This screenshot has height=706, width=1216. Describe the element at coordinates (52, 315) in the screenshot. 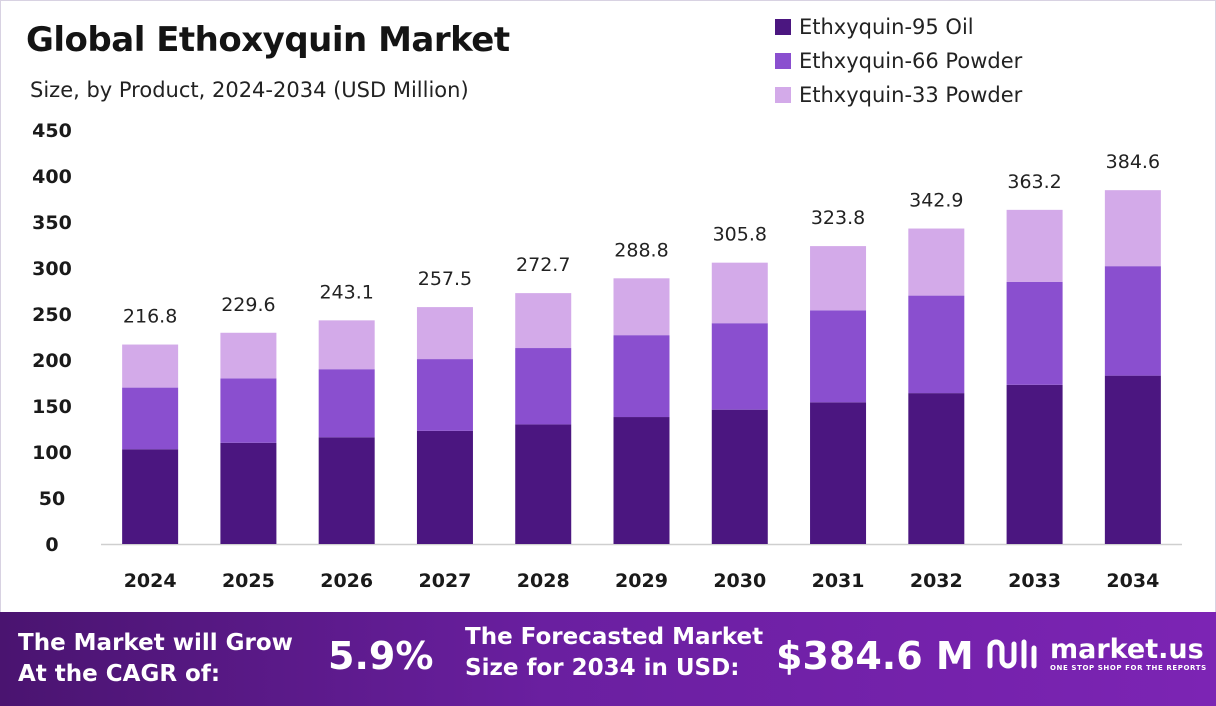

I see `y-tick-label: 250` at that location.